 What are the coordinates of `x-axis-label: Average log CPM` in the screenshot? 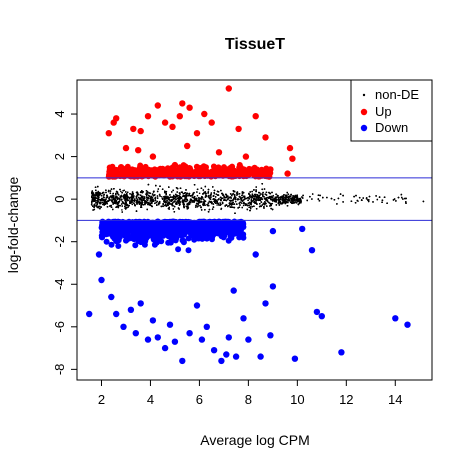 It's located at (254, 440).